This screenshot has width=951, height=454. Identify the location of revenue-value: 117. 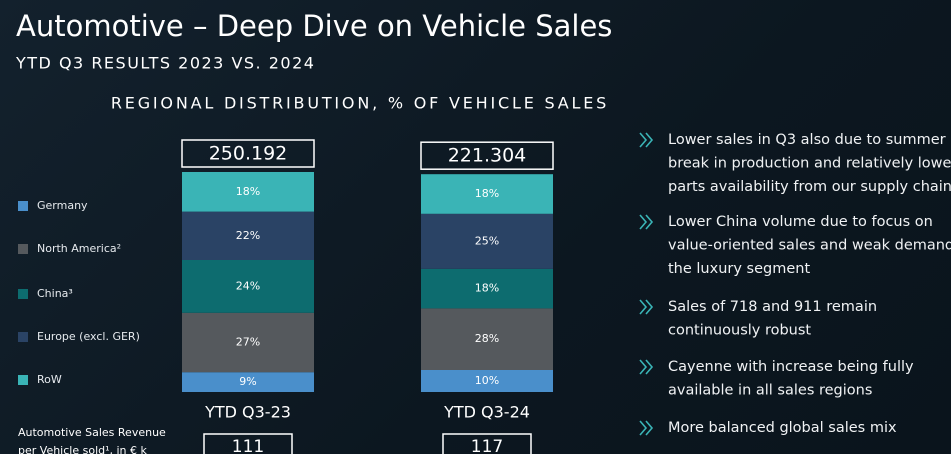
(487, 445).